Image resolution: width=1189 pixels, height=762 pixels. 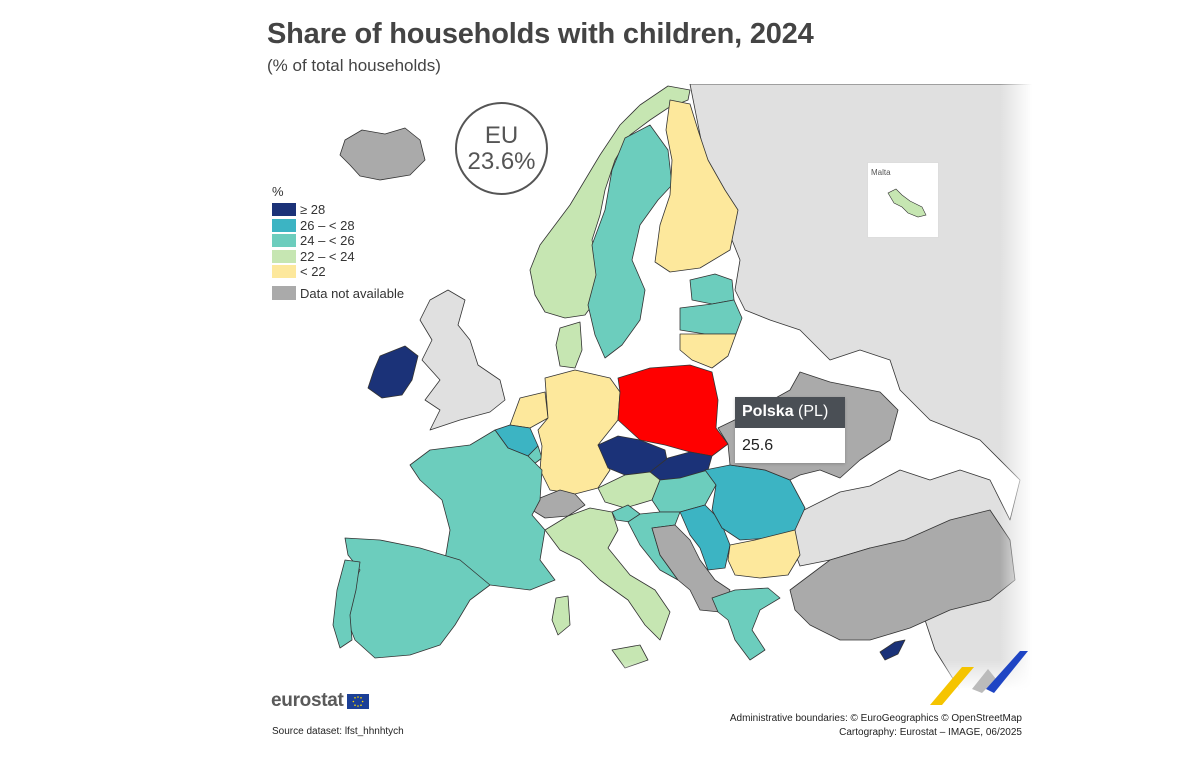 I want to click on region-is, so click(x=382, y=154).